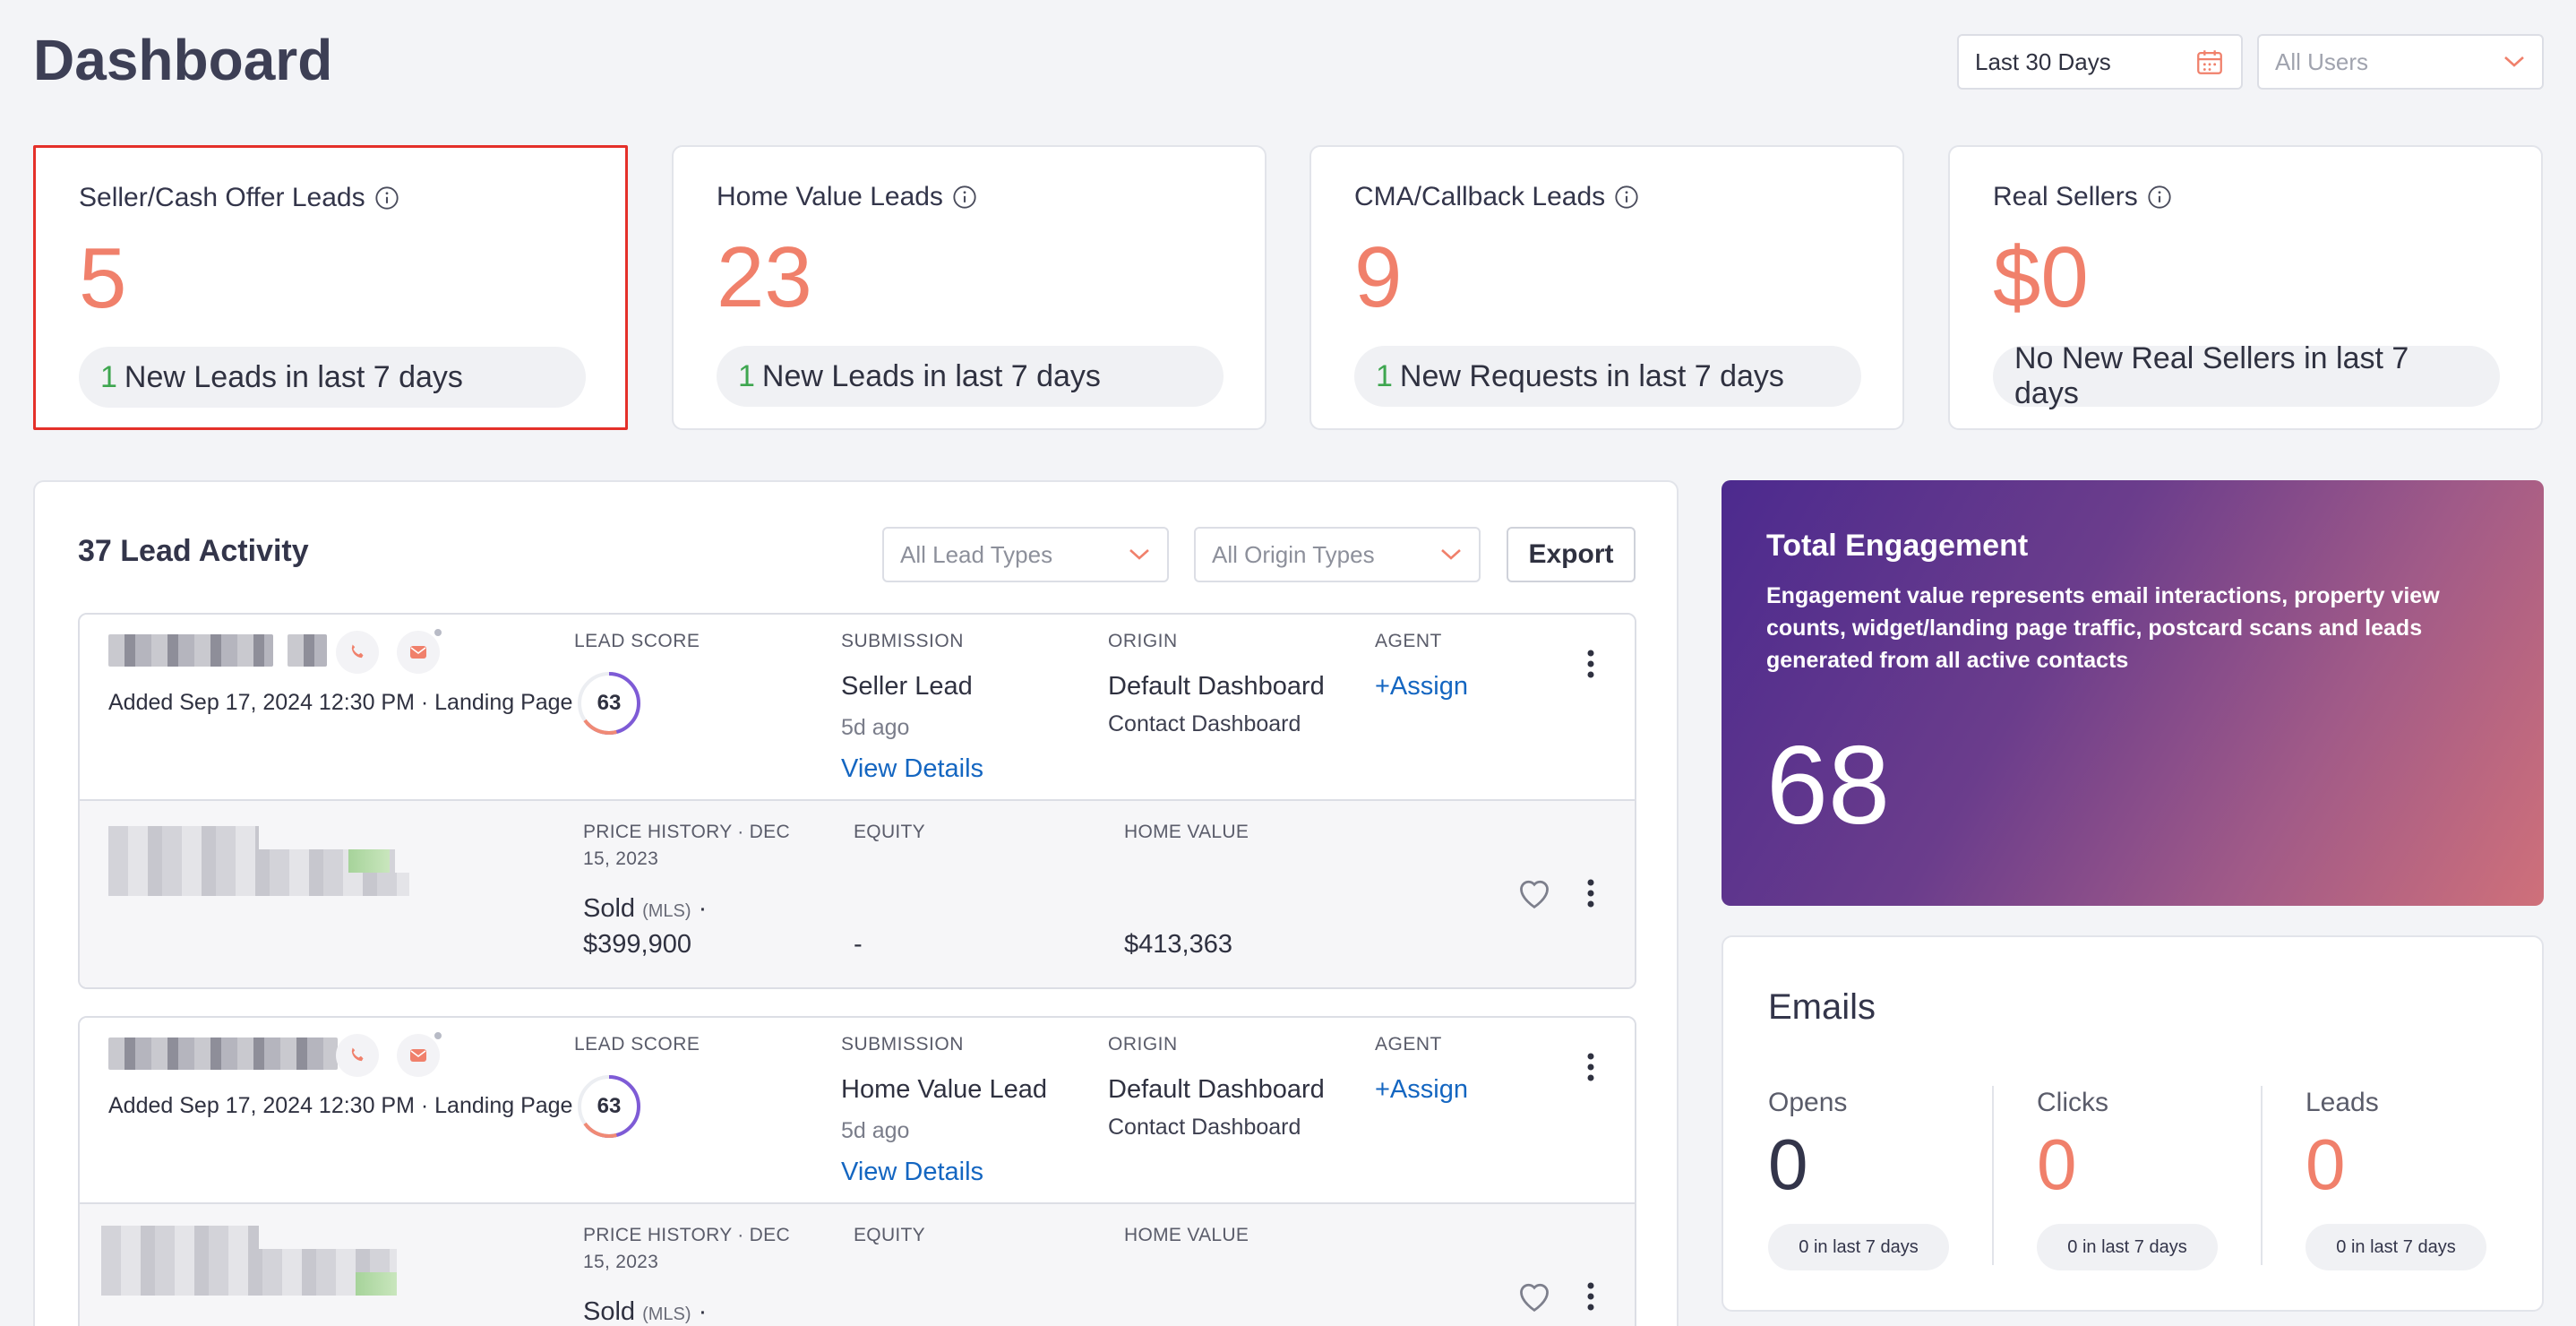  What do you see at coordinates (2072, 1102) in the screenshot?
I see `email-stat-label: Clicks` at bounding box center [2072, 1102].